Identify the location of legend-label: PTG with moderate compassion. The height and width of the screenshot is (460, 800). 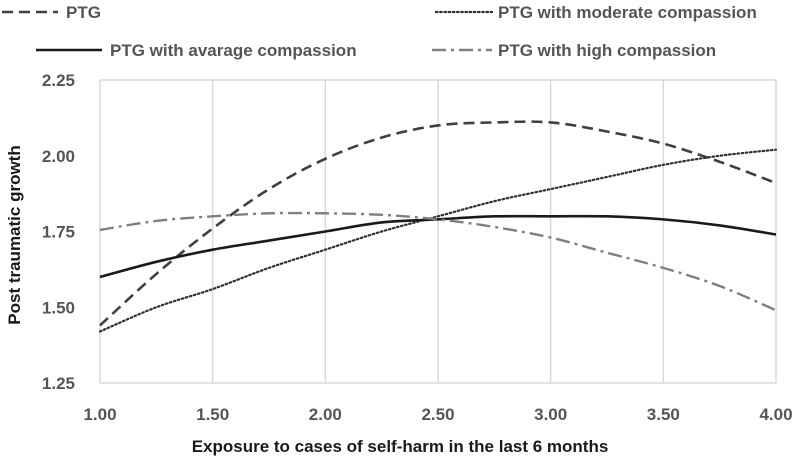
(627, 12).